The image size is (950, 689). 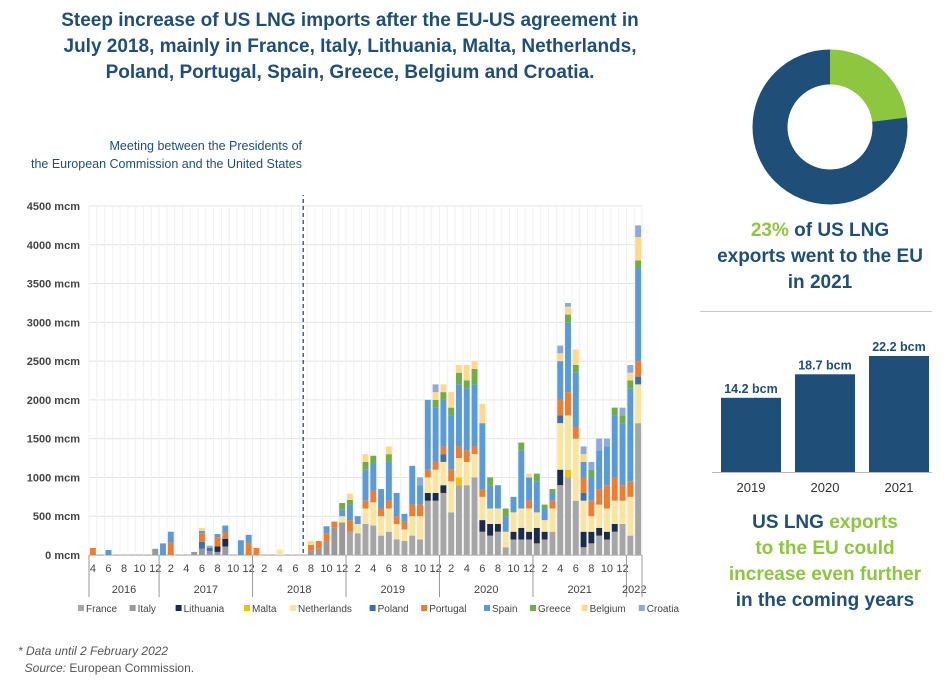 What do you see at coordinates (820, 256) in the screenshot?
I see `kpi-text-line2: exports went to the EU` at bounding box center [820, 256].